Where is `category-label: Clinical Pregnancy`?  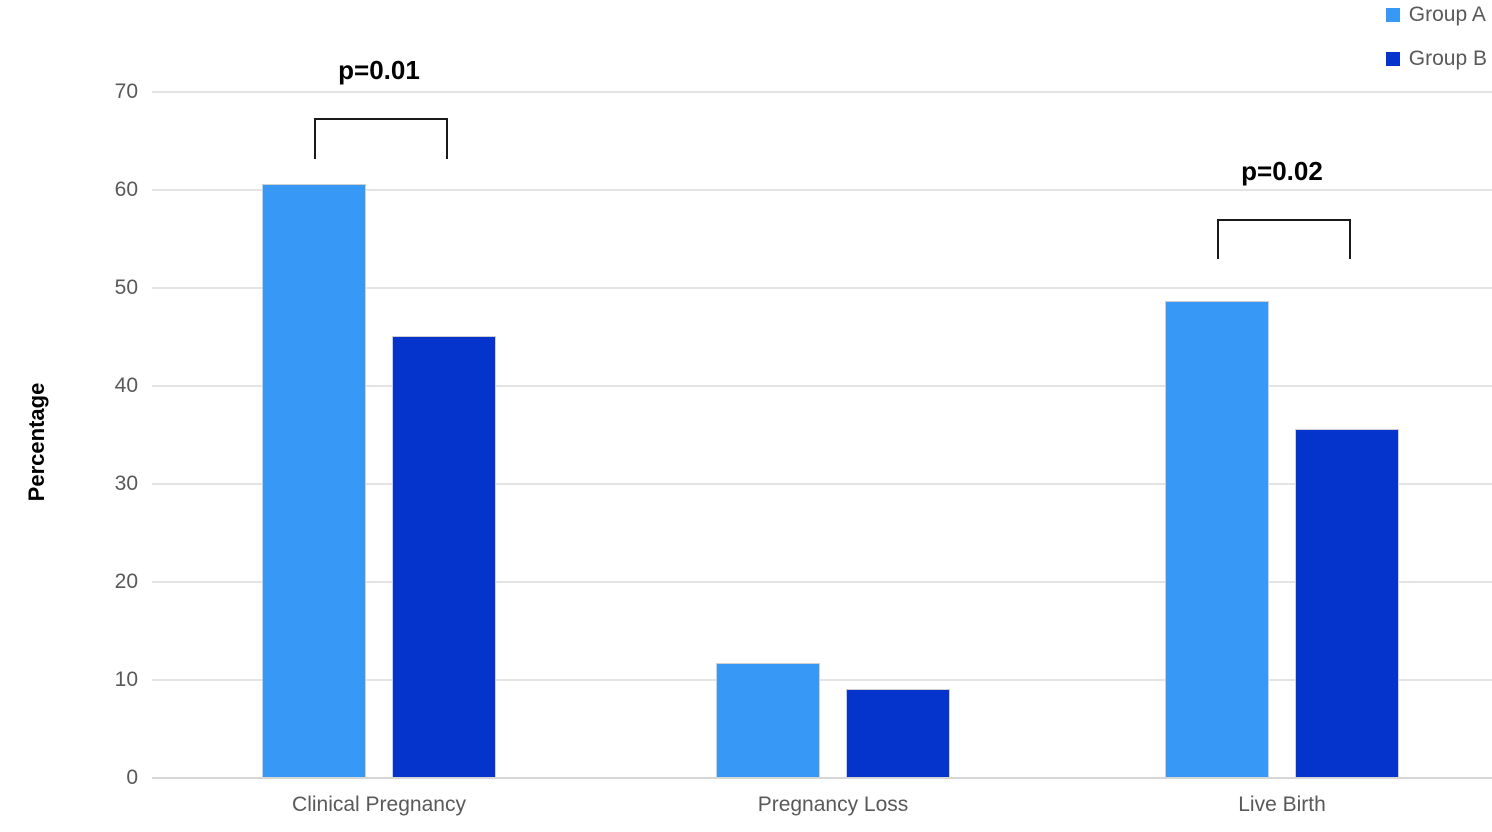 category-label: Clinical Pregnancy is located at coordinates (379, 804).